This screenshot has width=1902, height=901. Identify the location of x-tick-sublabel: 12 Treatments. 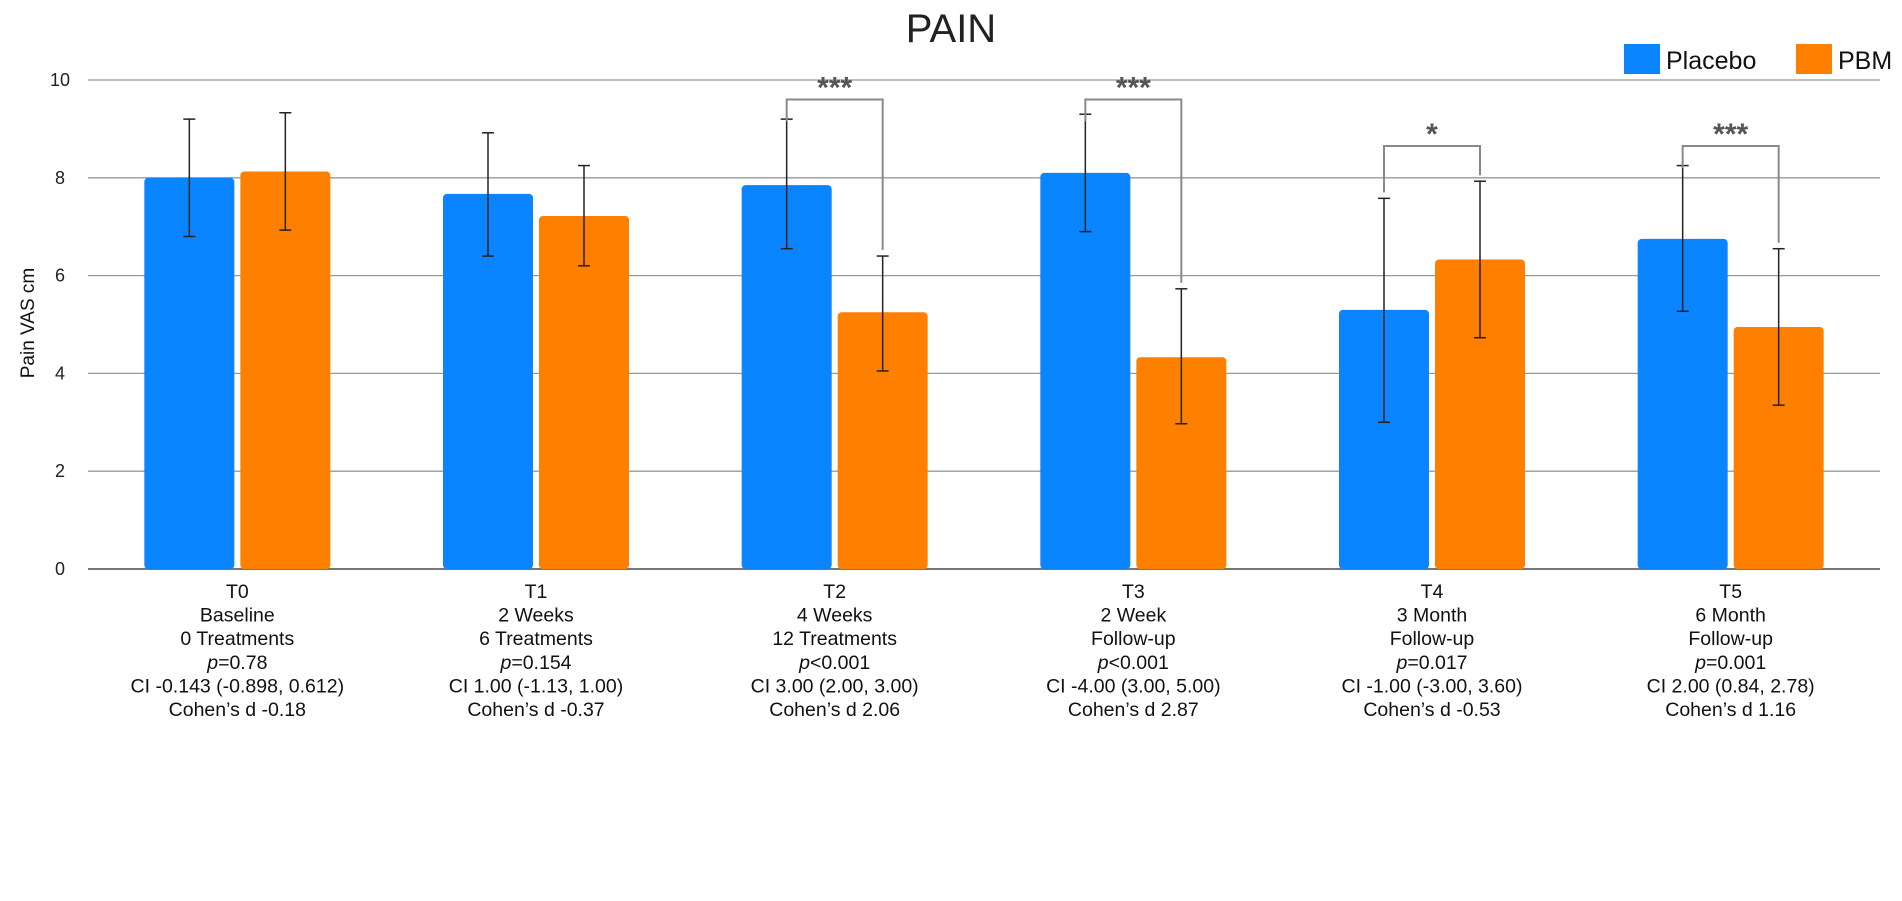
(834, 639).